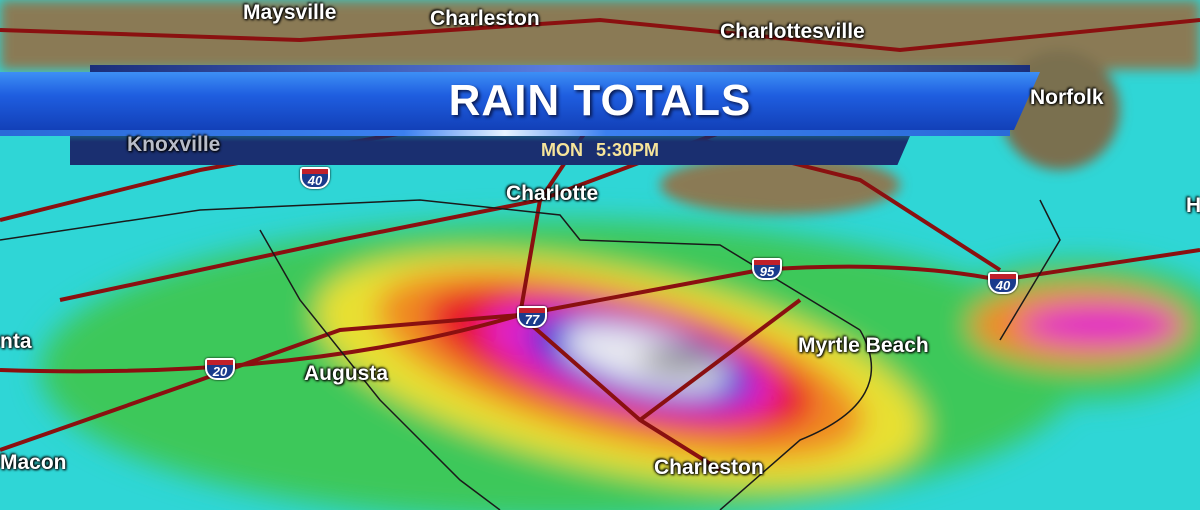  Describe the element at coordinates (767, 269) in the screenshot. I see `interstate-shield-95: 95` at that location.